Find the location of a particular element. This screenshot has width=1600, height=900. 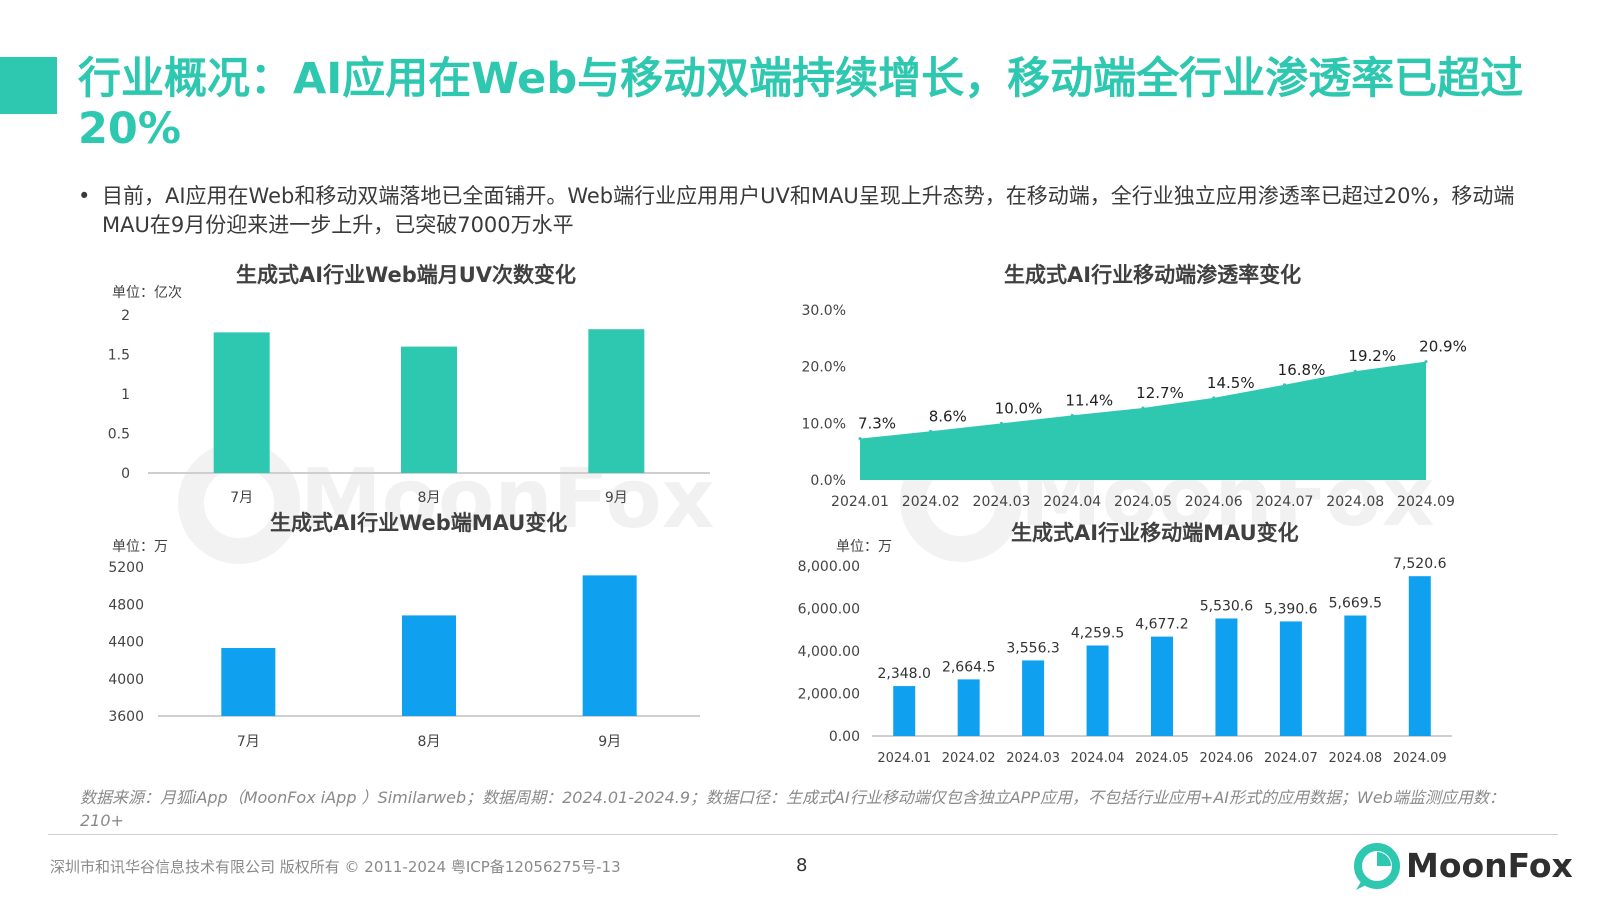

area-series is located at coordinates (1143, 420).